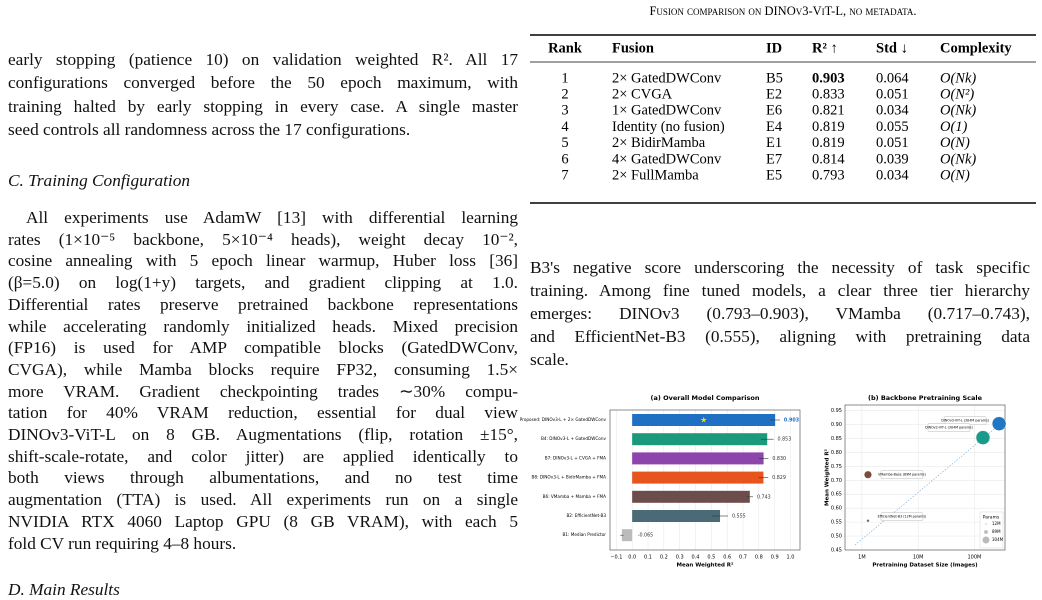  Describe the element at coordinates (564, 111) in the screenshot. I see `table-cell: 3` at that location.